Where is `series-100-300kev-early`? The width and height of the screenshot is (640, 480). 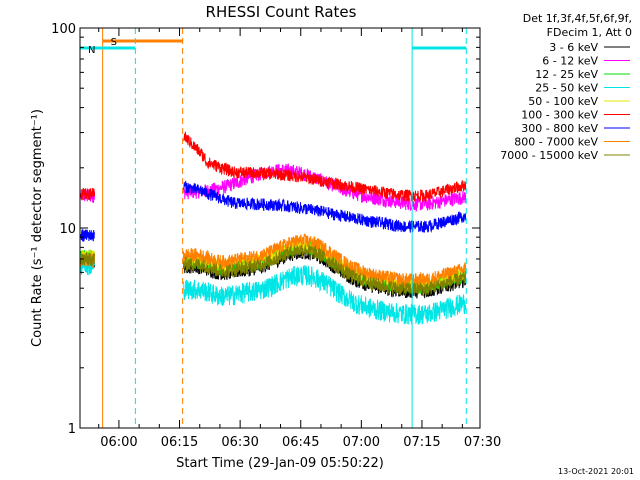 series-100-300kev-early is located at coordinates (87, 194).